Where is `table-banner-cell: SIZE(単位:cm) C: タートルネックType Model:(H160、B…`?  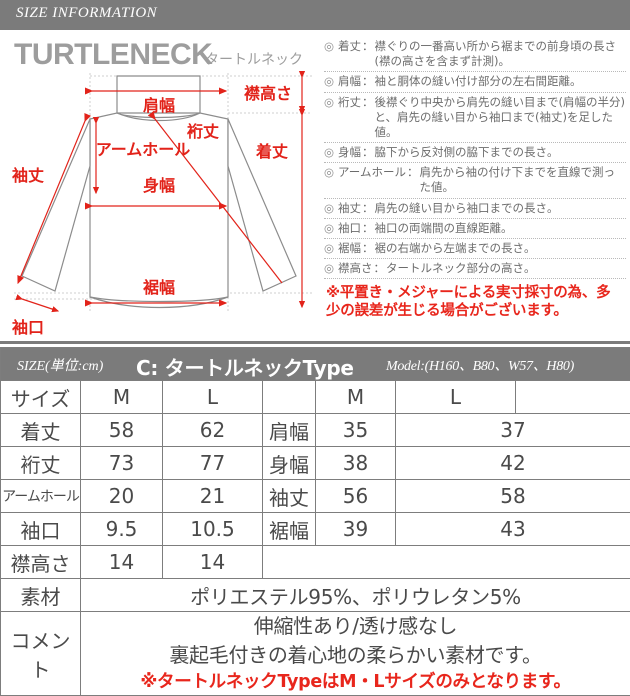
table-banner-cell: SIZE(単位:cm) C: タートルネックType Model:(H160、B… is located at coordinates (315, 364).